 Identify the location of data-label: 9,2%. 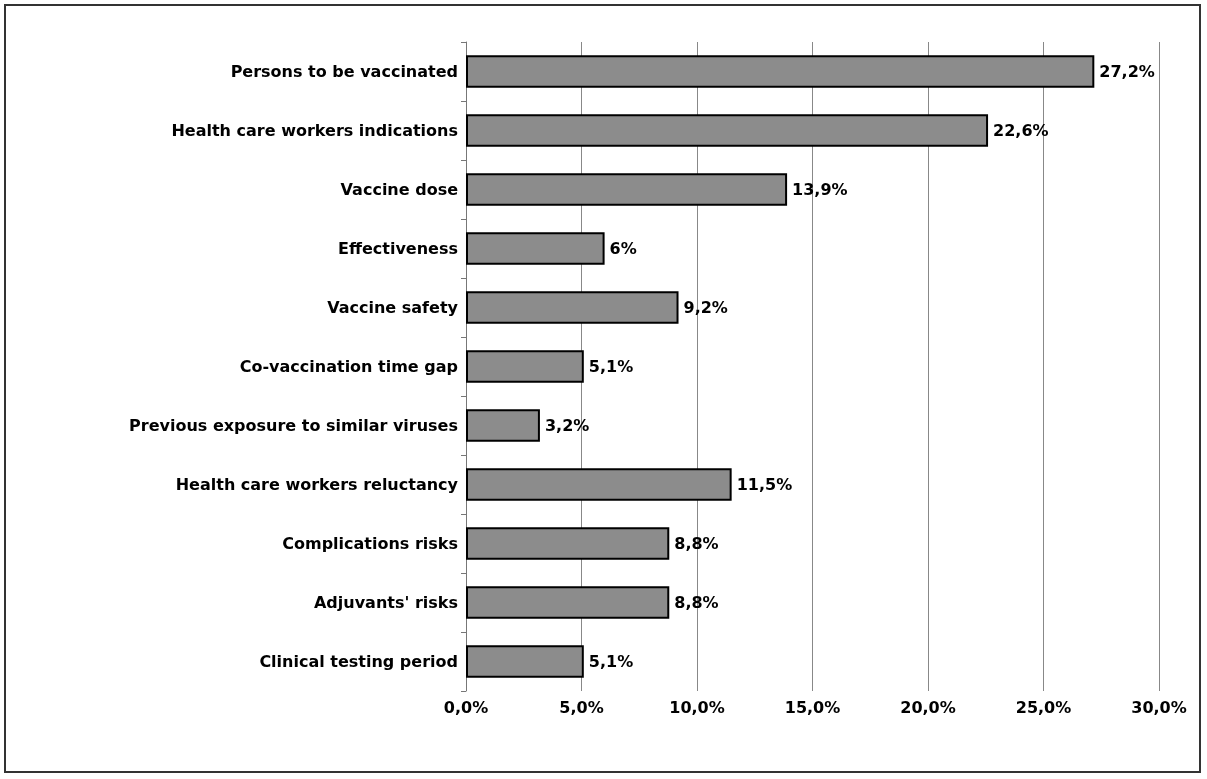
(705, 307).